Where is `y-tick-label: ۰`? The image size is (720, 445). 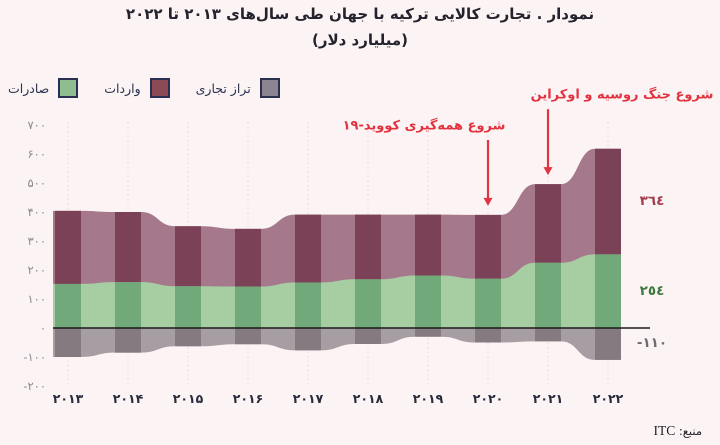 y-tick-label: ۰ is located at coordinates (42, 328).